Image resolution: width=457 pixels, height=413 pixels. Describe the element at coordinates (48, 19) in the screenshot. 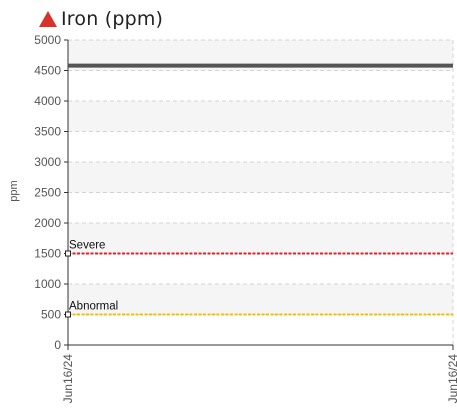

I see `warning-triangle-icon` at that location.